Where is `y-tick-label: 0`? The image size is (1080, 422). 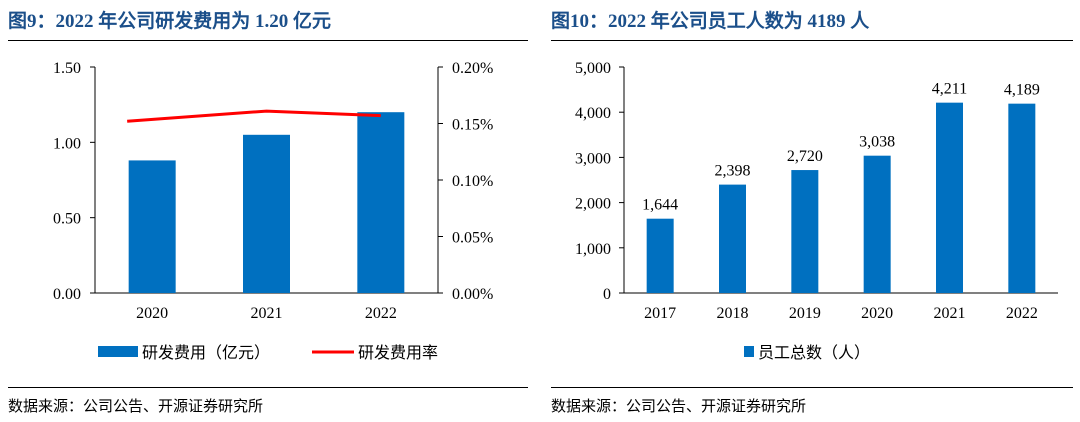 y-tick-label: 0 is located at coordinates (607, 294).